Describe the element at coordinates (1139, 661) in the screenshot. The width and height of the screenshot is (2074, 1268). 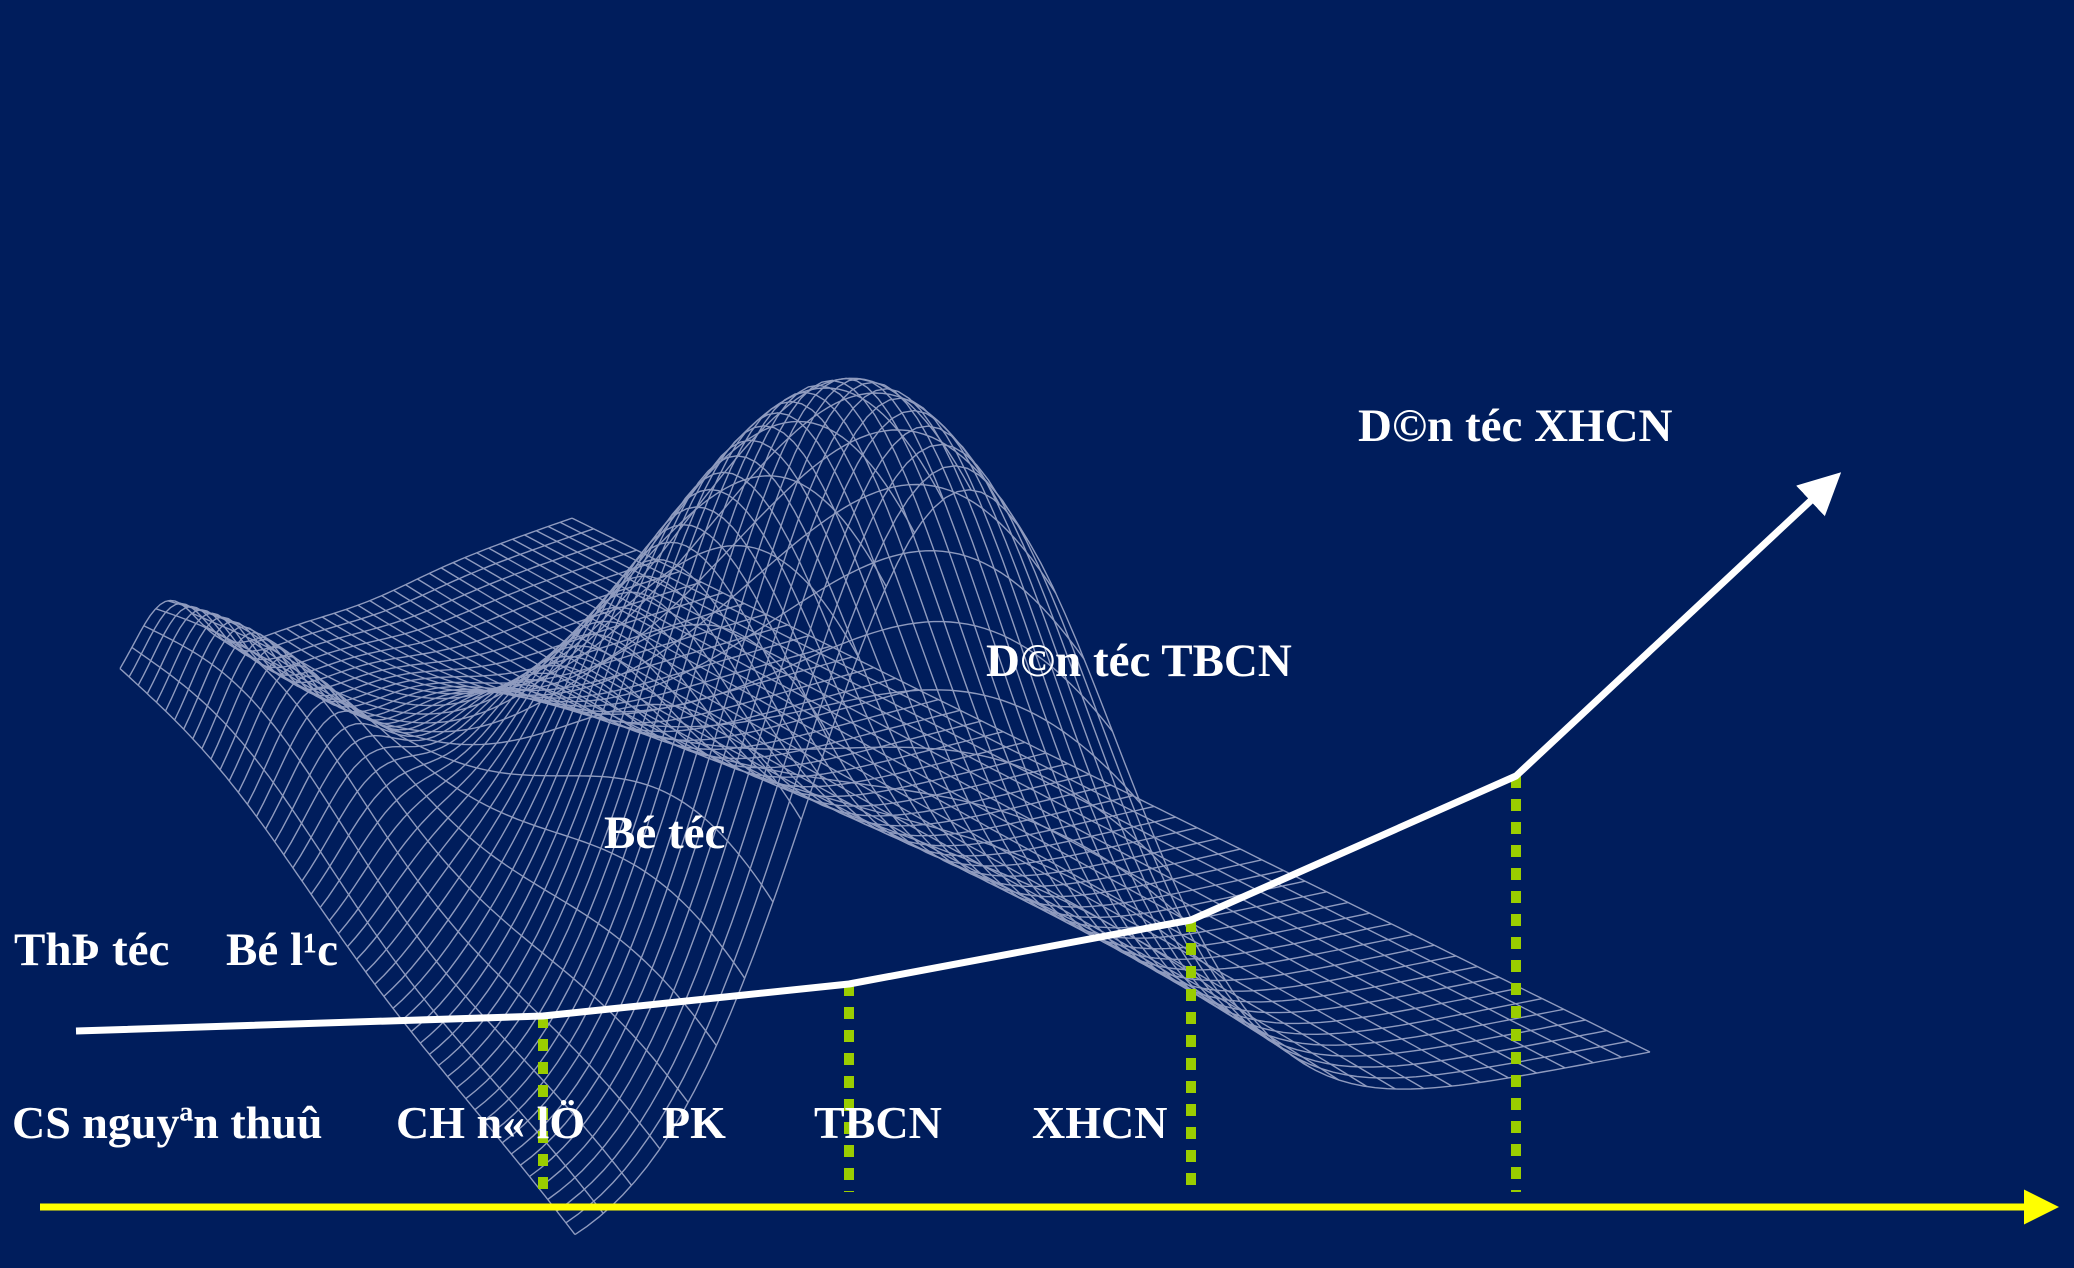
I see `label-dan-toc-tbcn: D©n téc TBCN` at that location.